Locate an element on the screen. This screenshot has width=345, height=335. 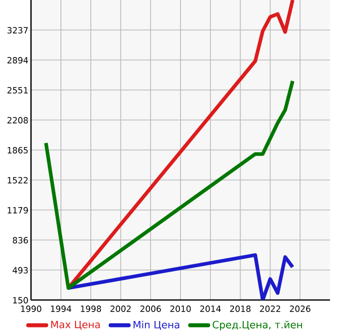
x-tick-label: 2006 is located at coordinates (150, 309).